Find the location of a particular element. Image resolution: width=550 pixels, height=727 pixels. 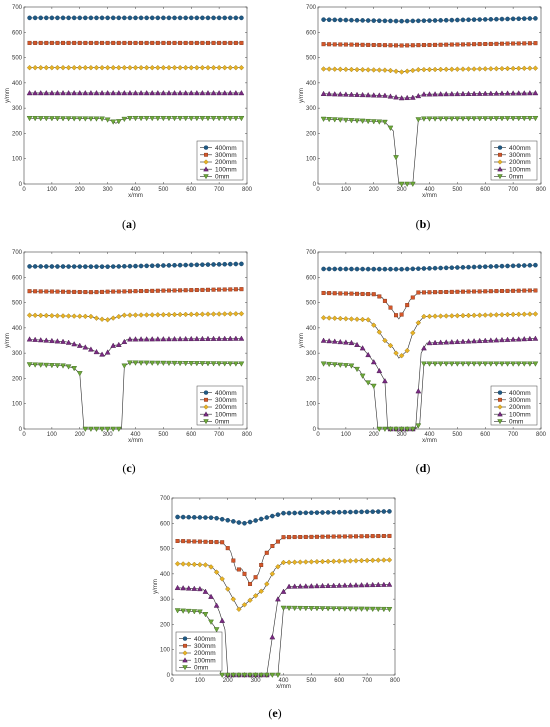

legend-marker is located at coordinates (500, 422).